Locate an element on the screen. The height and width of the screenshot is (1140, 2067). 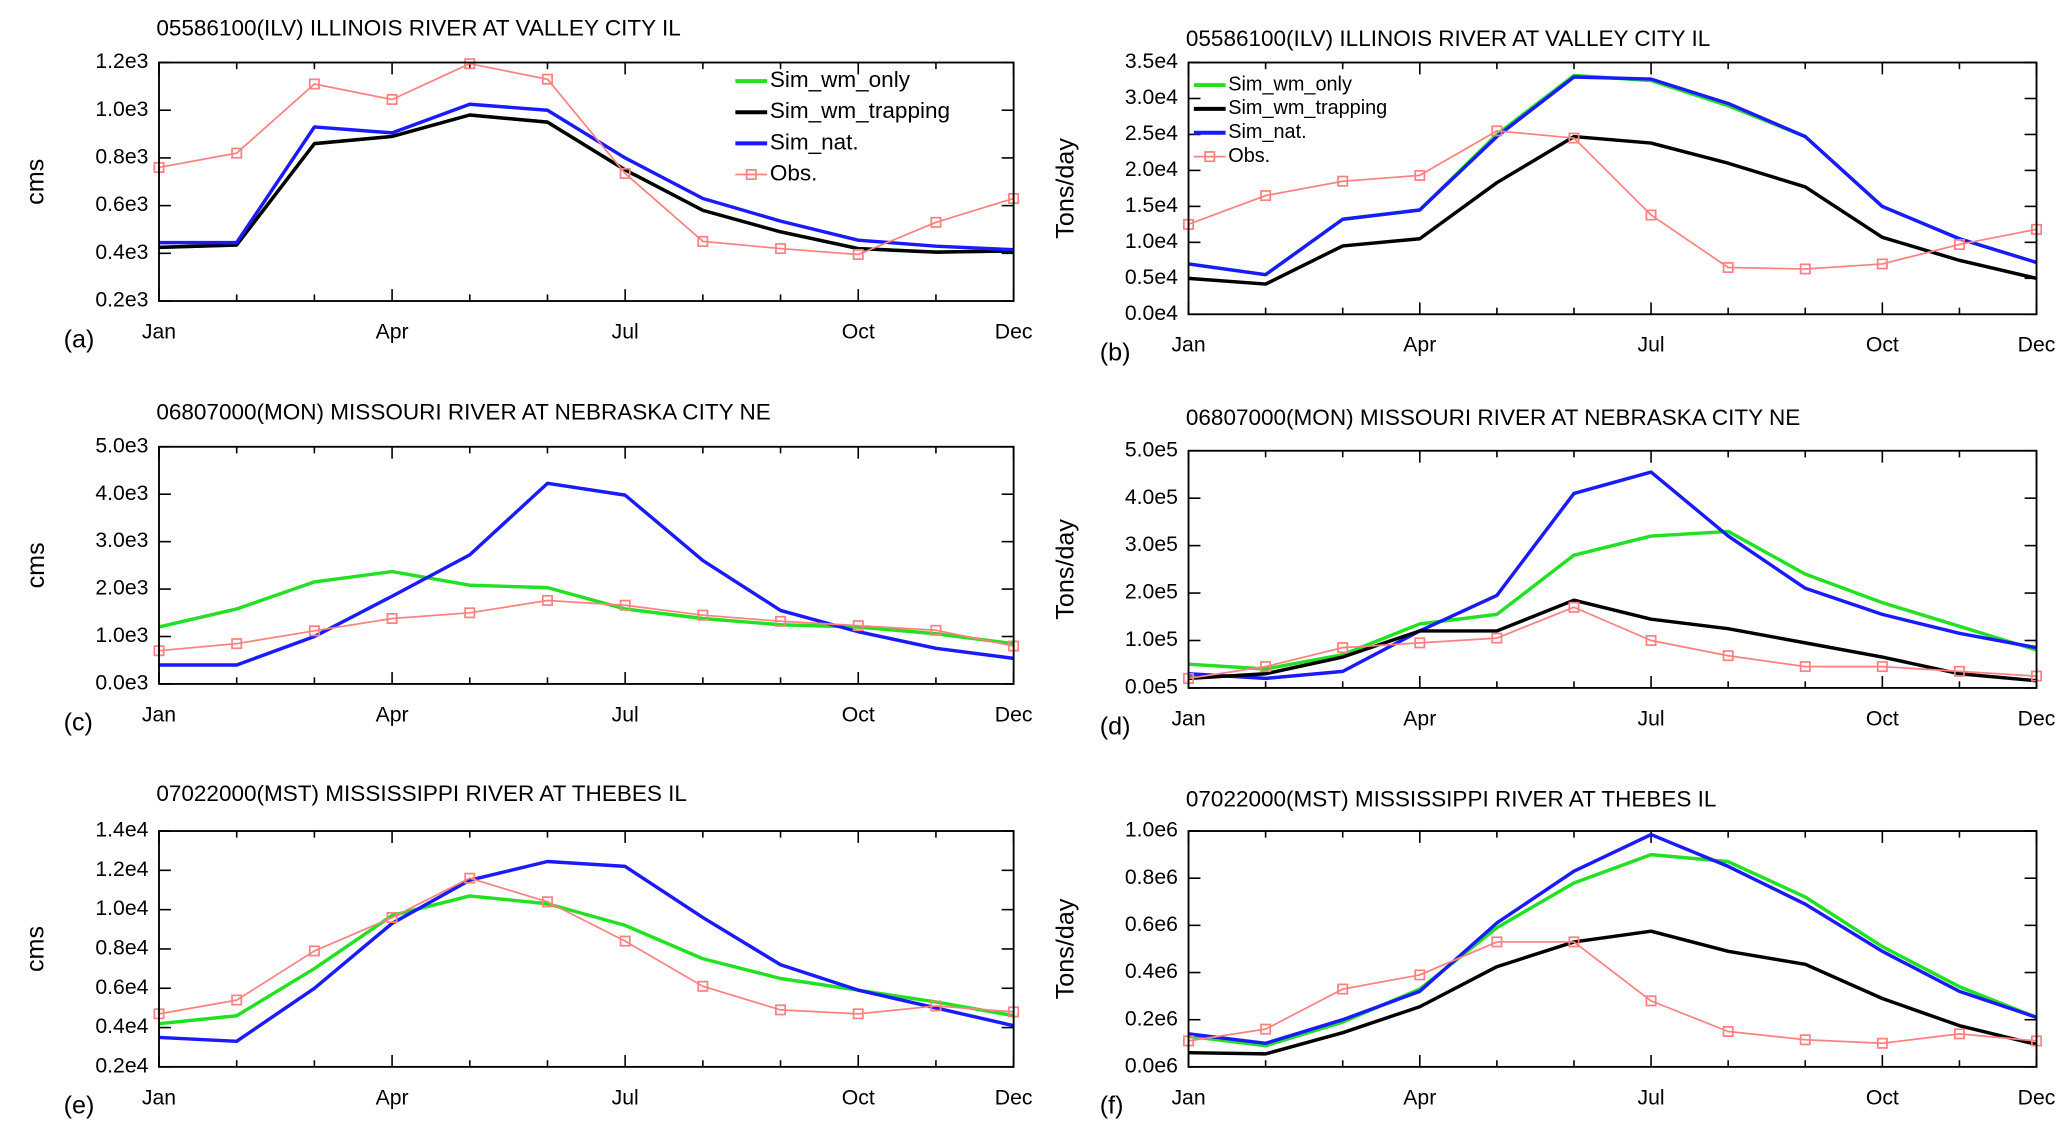
y-tick-label: 3.0e5 is located at coordinates (1151, 544).